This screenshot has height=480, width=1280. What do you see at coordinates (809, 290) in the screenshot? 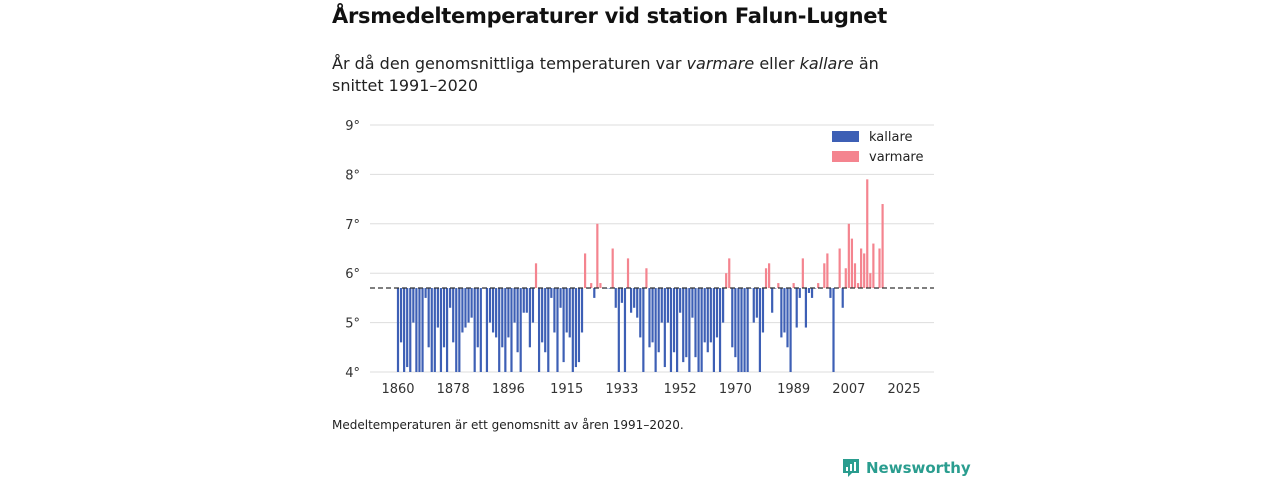
I see `bar-1994` at bounding box center [809, 290].